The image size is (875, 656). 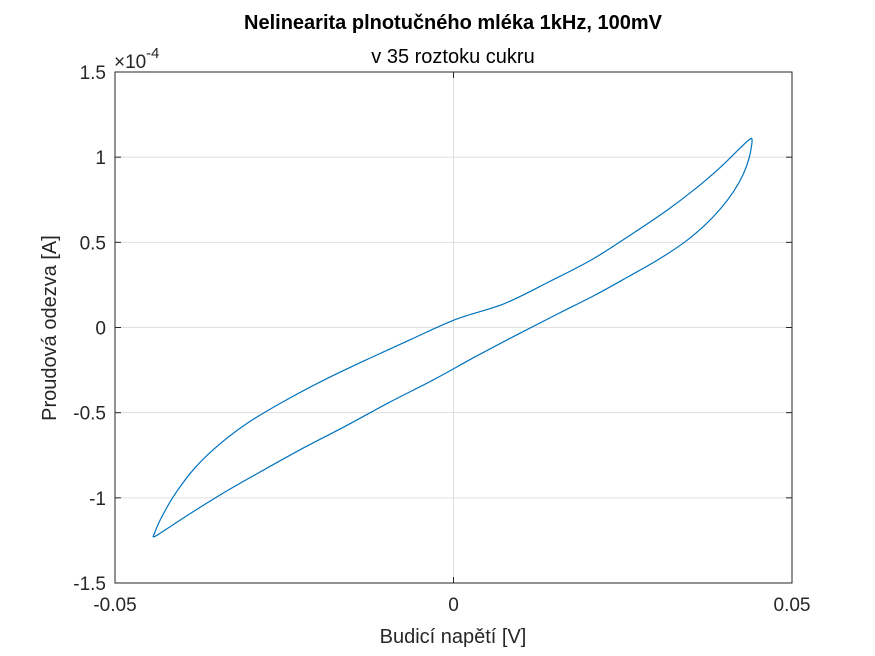 I want to click on x-axis-label: Budicí napětí [V], so click(x=453, y=637).